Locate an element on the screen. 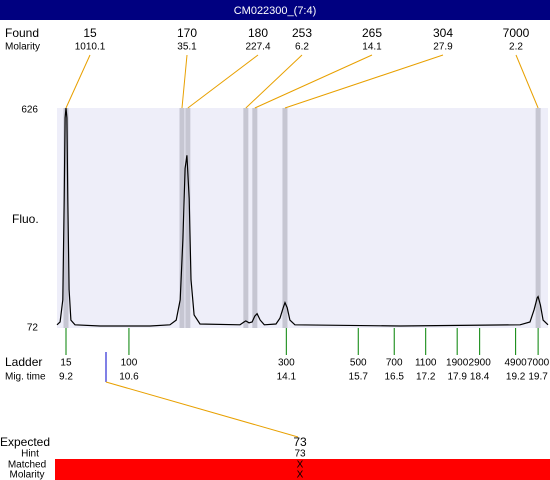 This screenshot has height=480, width=550. found-size: 180 is located at coordinates (258, 33).